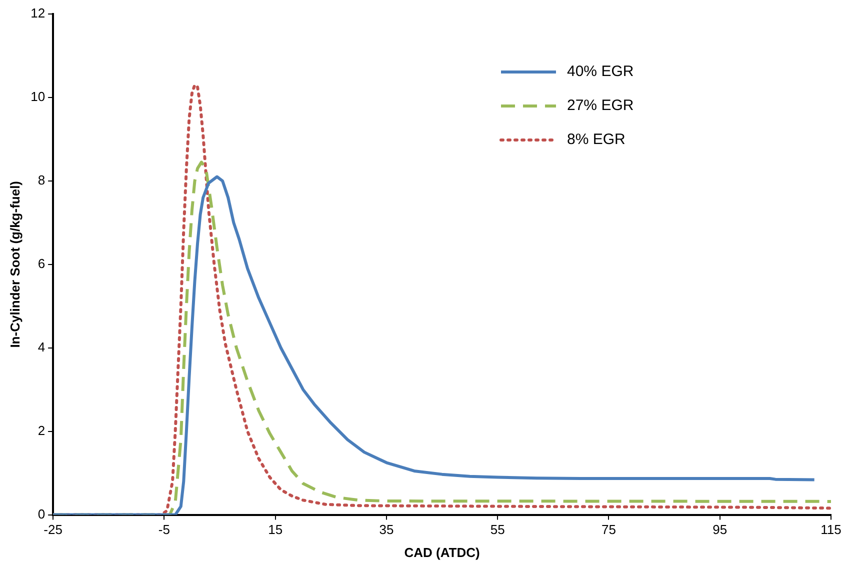  What do you see at coordinates (275, 530) in the screenshot?
I see `x-tick-label: 15` at bounding box center [275, 530].